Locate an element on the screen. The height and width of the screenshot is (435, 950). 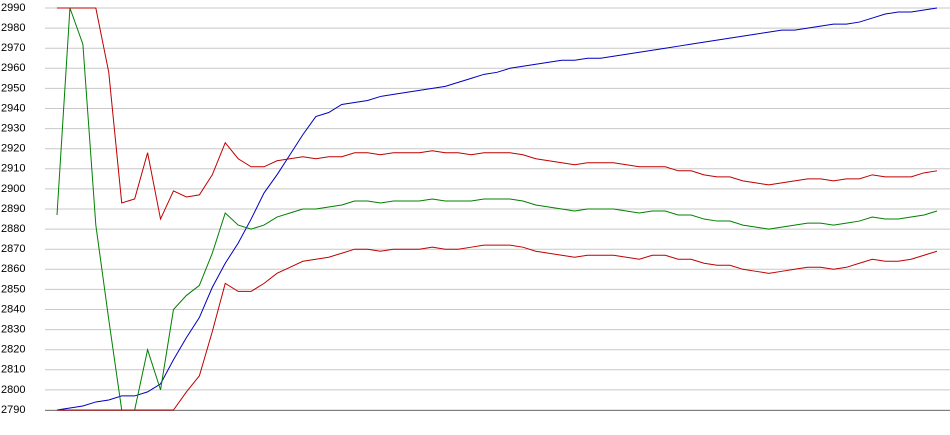
y-tick-label: 2940 is located at coordinates (13, 108).